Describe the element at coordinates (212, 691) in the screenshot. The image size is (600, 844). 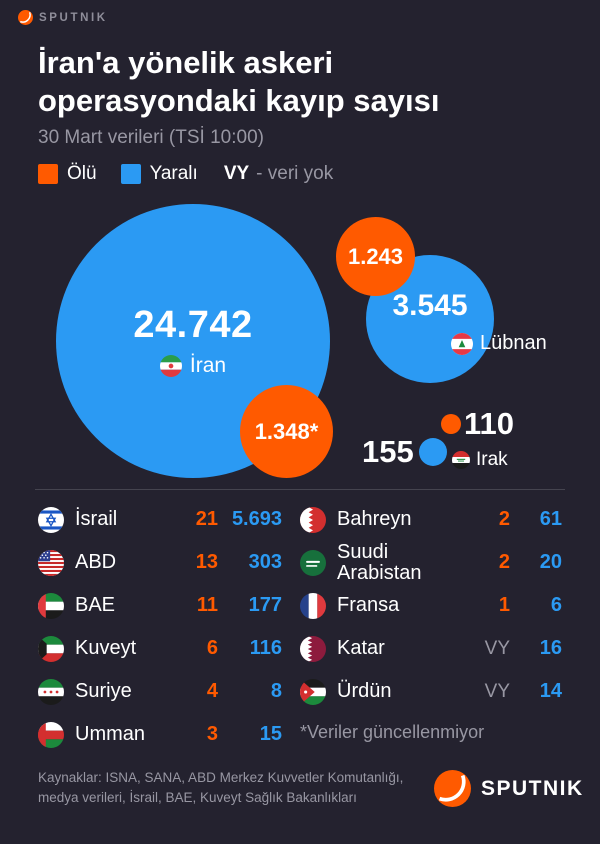
I see `dead-count: 4` at that location.